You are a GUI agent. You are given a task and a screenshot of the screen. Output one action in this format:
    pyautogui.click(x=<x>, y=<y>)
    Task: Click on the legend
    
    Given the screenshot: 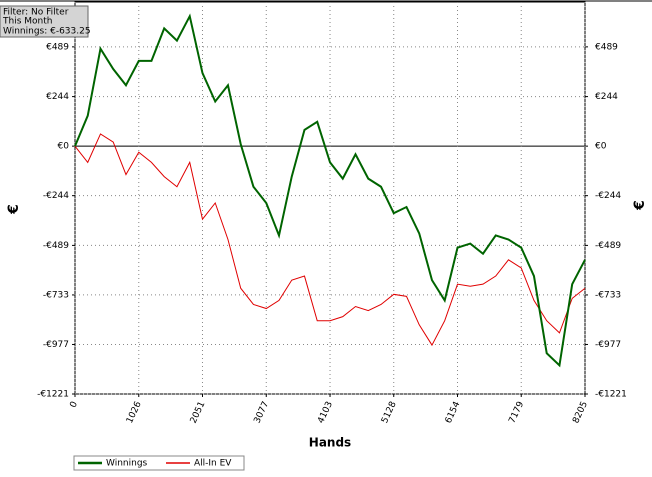 What is the action you would take?
    pyautogui.click(x=159, y=463)
    